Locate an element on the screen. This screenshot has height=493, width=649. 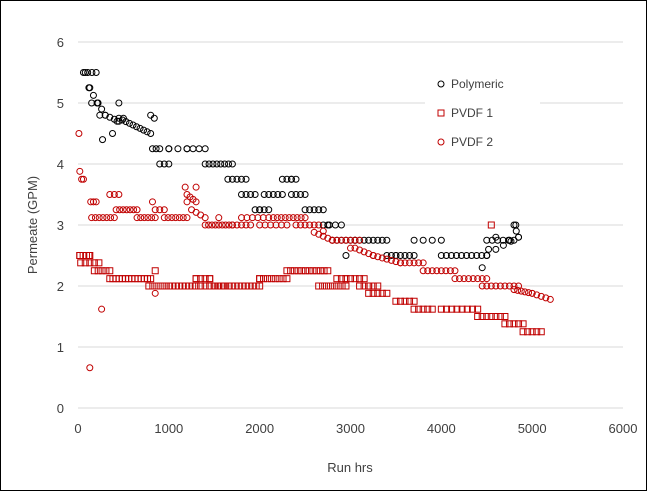
y-axis-tick-labels: 0 1 2 3 4 5 6 is located at coordinates (60, 225).